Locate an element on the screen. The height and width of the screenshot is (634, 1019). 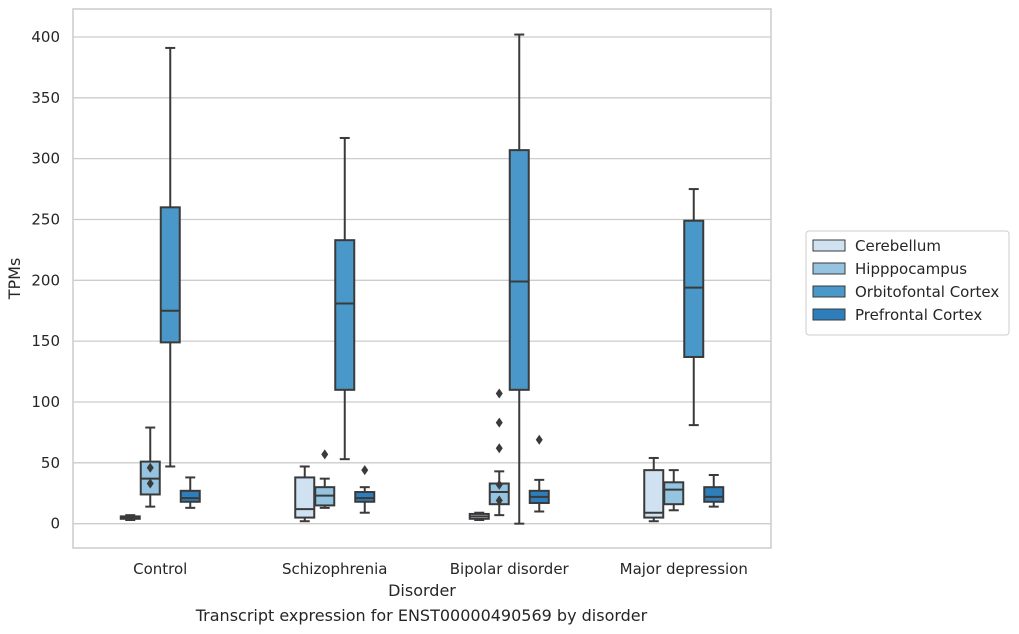
legend-label: Orbitofontal Cortex is located at coordinates (927, 292).